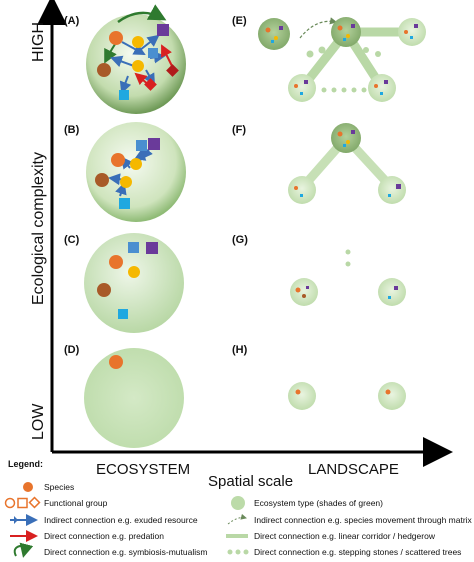 The image size is (474, 562). Describe the element at coordinates (134, 283) in the screenshot. I see `panel-c-ecosystem` at that location.